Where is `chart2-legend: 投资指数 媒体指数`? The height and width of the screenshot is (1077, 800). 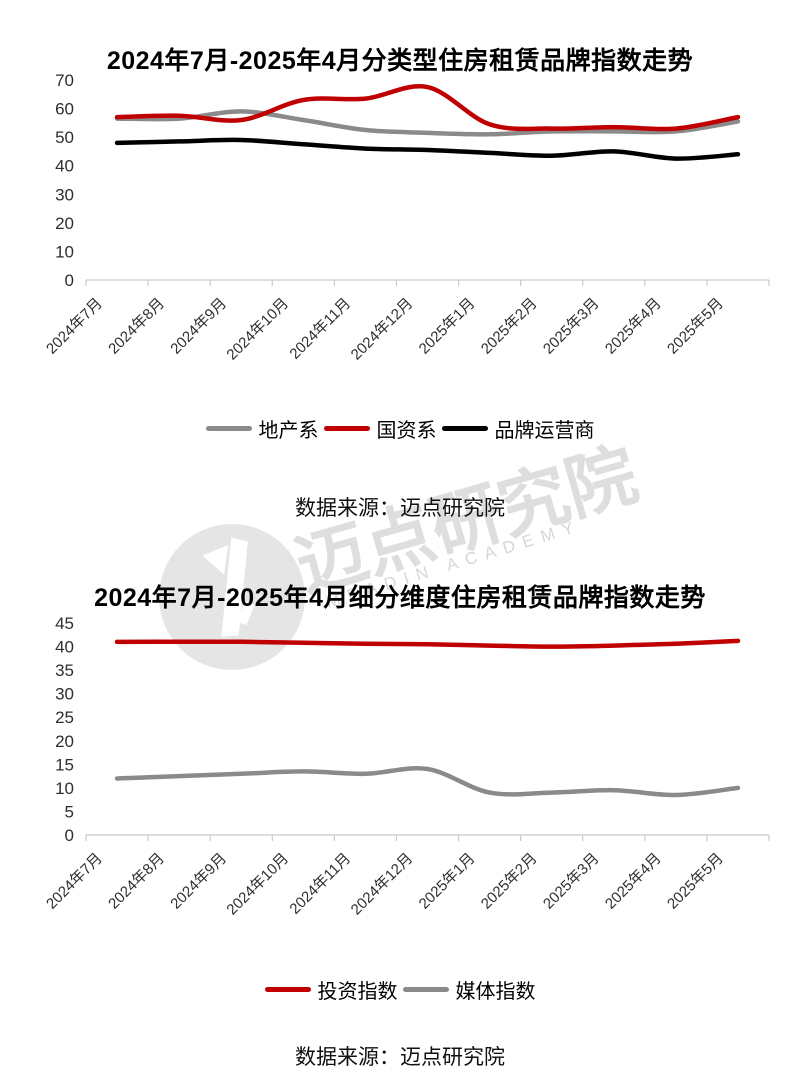 chart2-legend: 投资指数 媒体指数 is located at coordinates (400, 989).